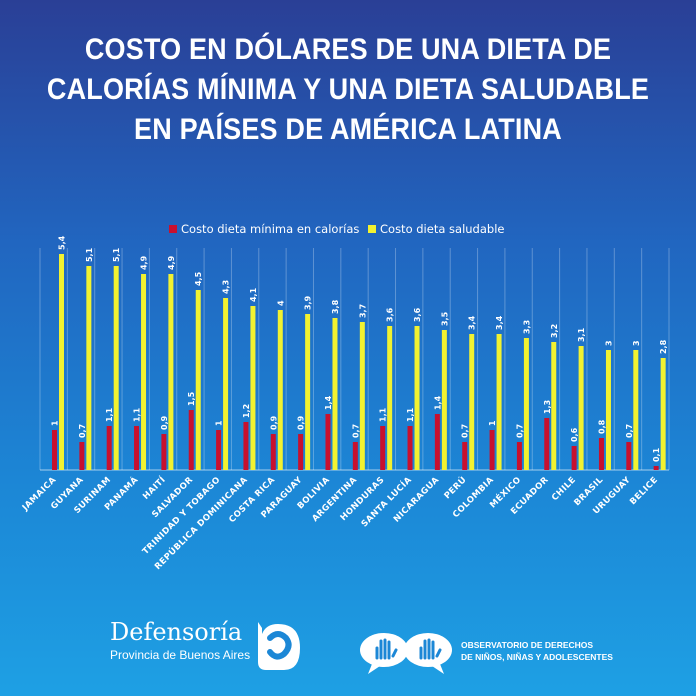 Image resolution: width=696 pixels, height=696 pixels. I want to click on data-label: 3,8, so click(335, 306).